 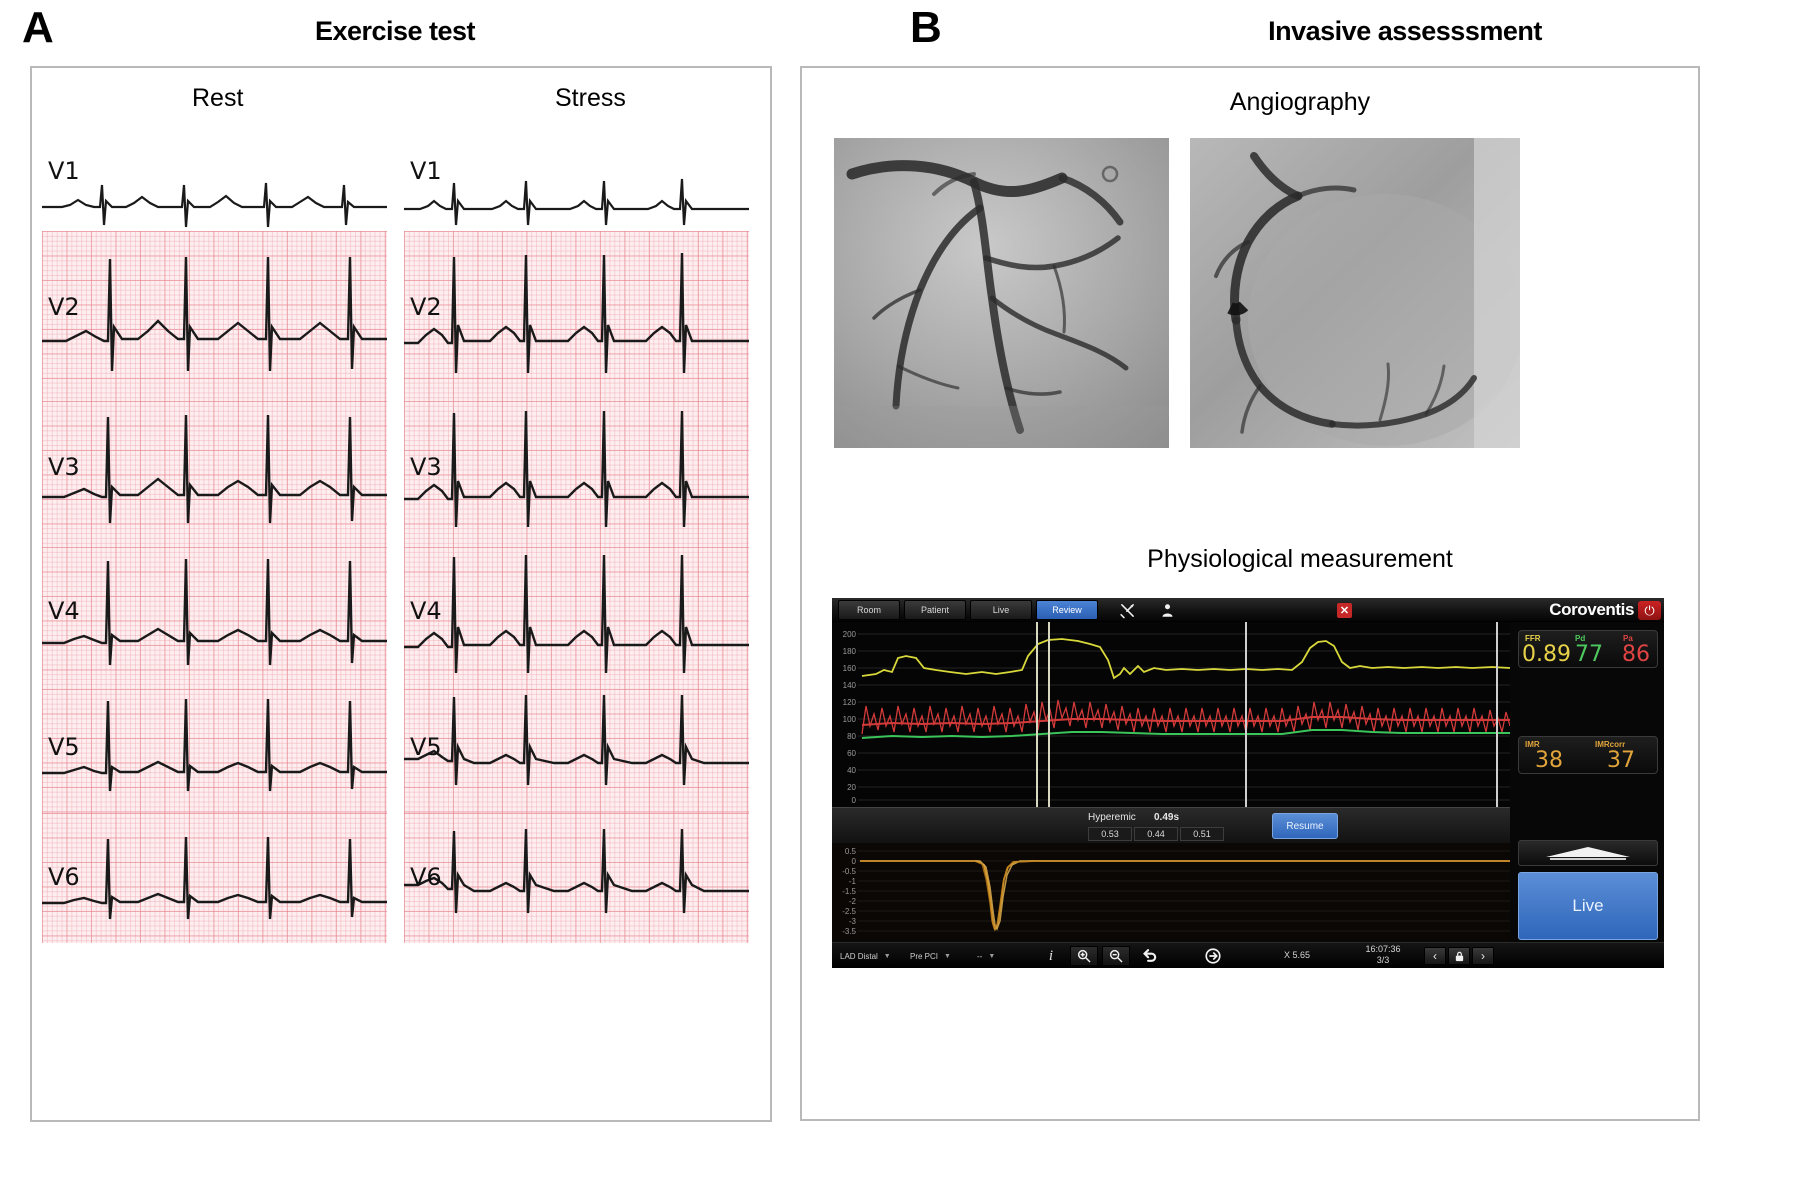 What do you see at coordinates (576, 871) in the screenshot?
I see `ecg-trace-stress-v6` at bounding box center [576, 871].